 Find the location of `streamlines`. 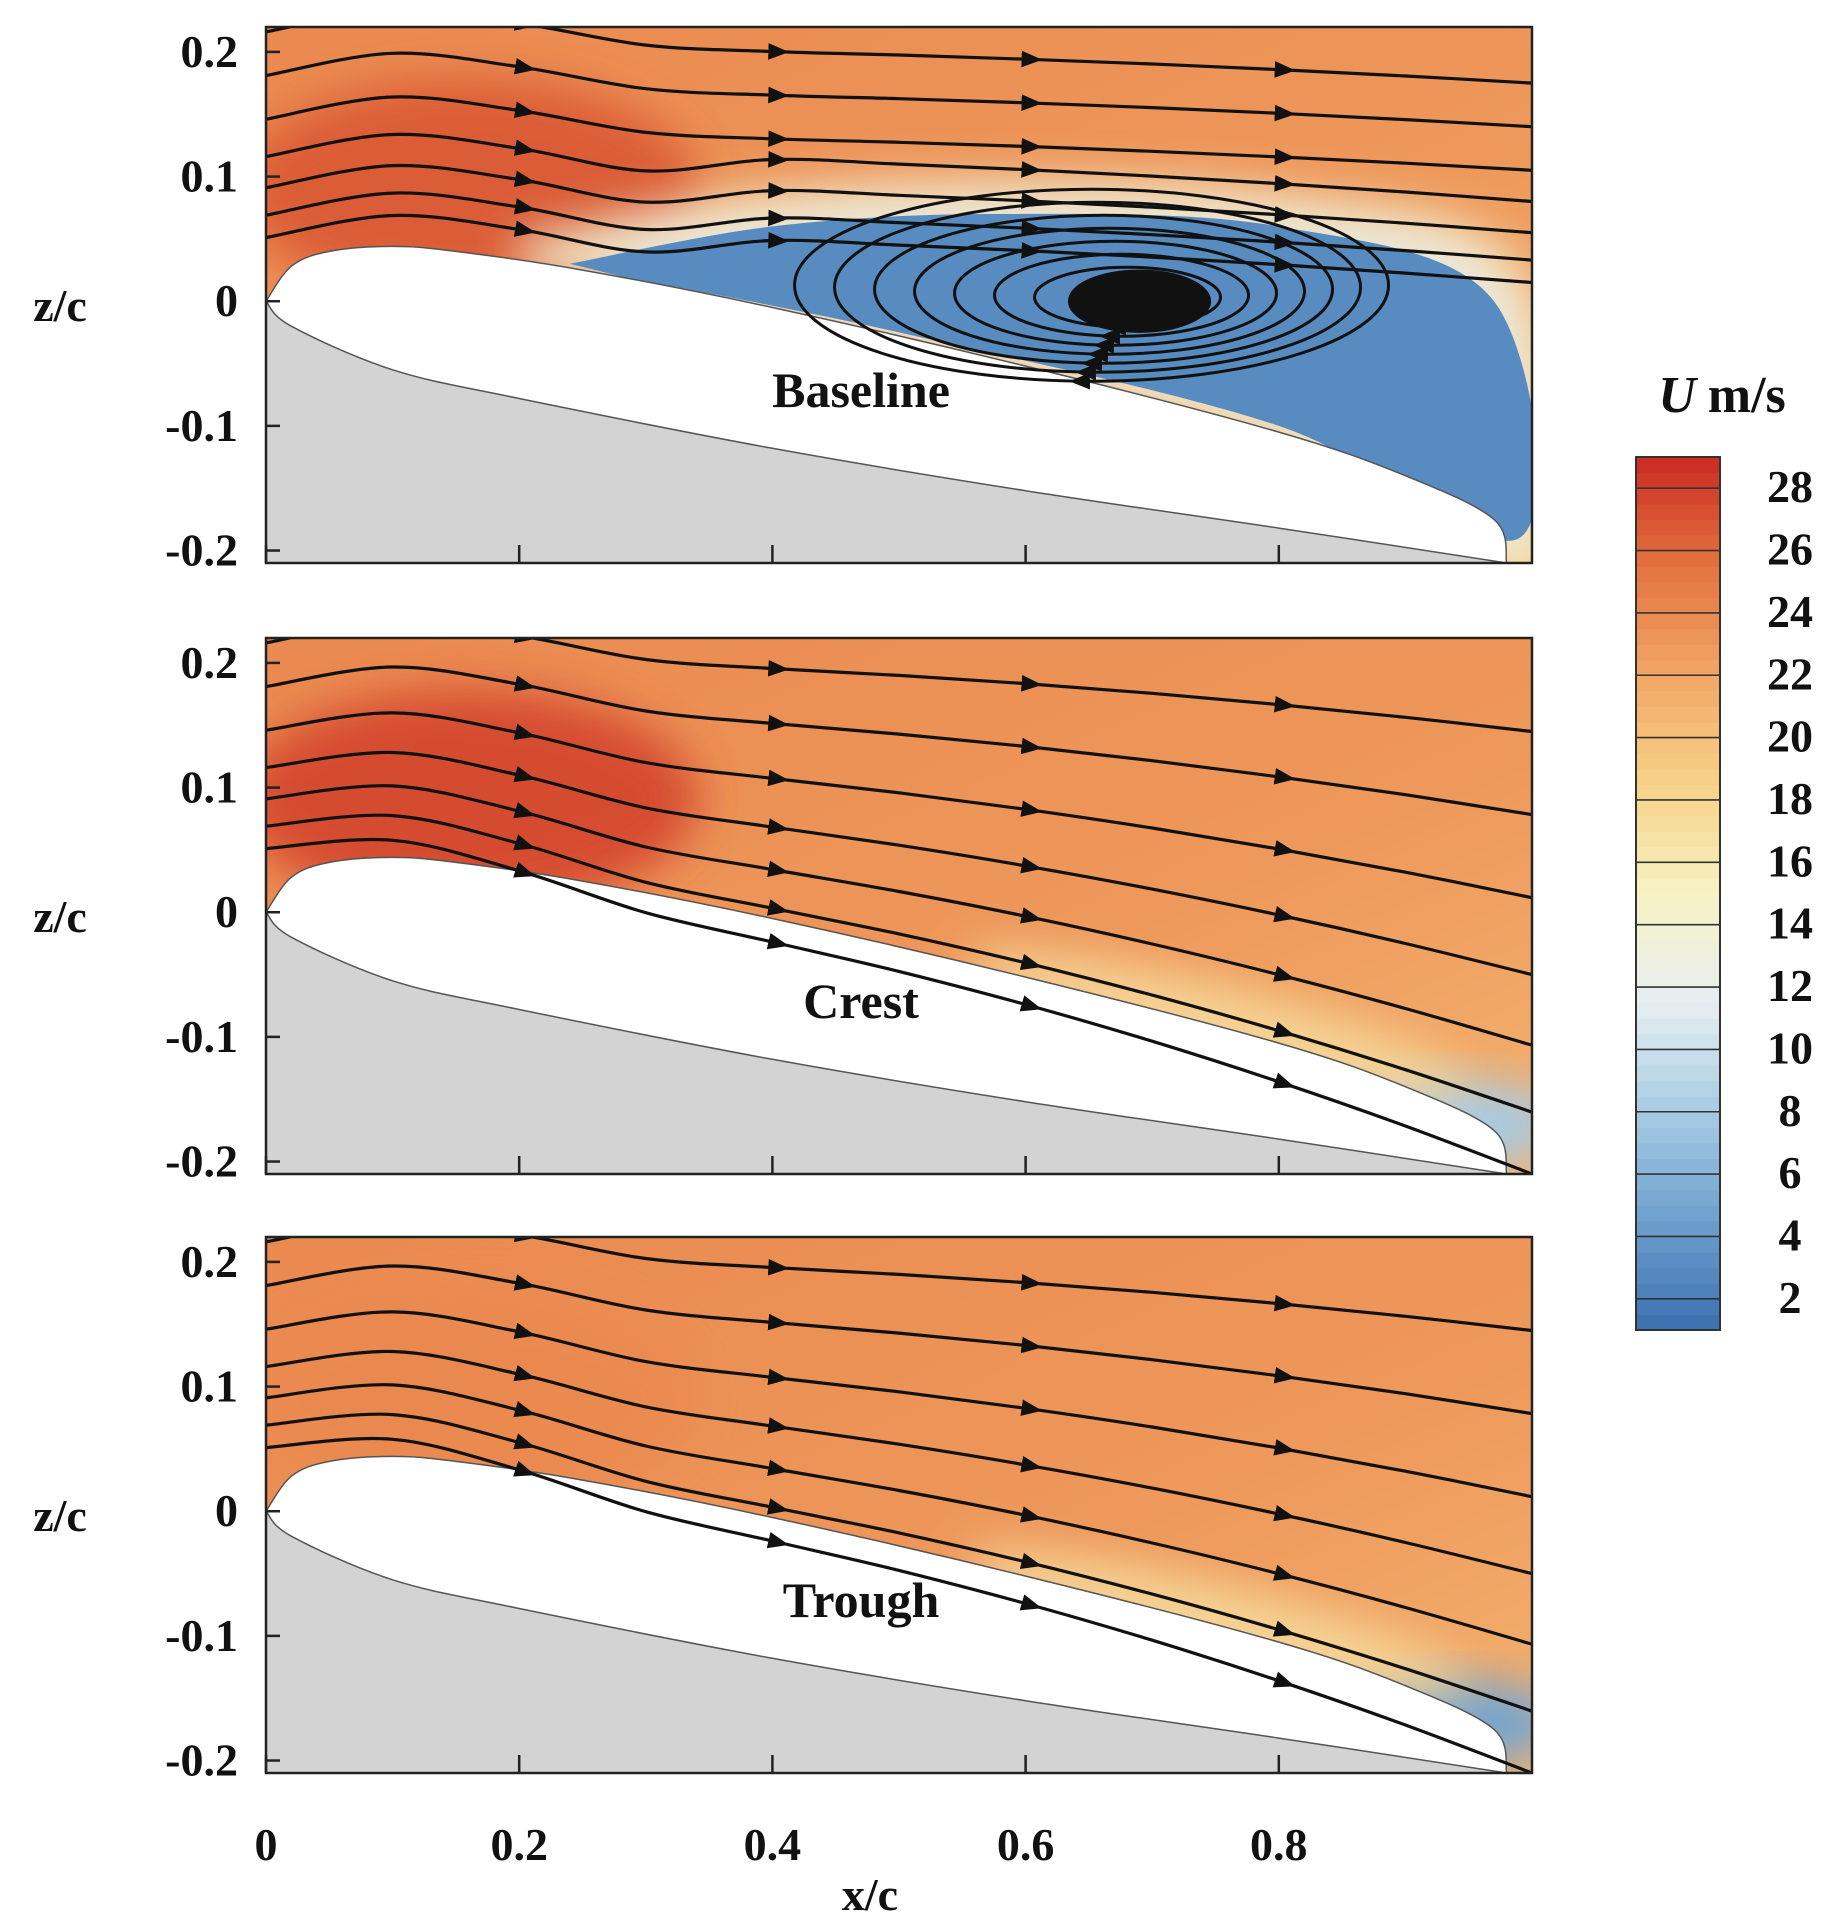

streamlines is located at coordinates (899, 208).